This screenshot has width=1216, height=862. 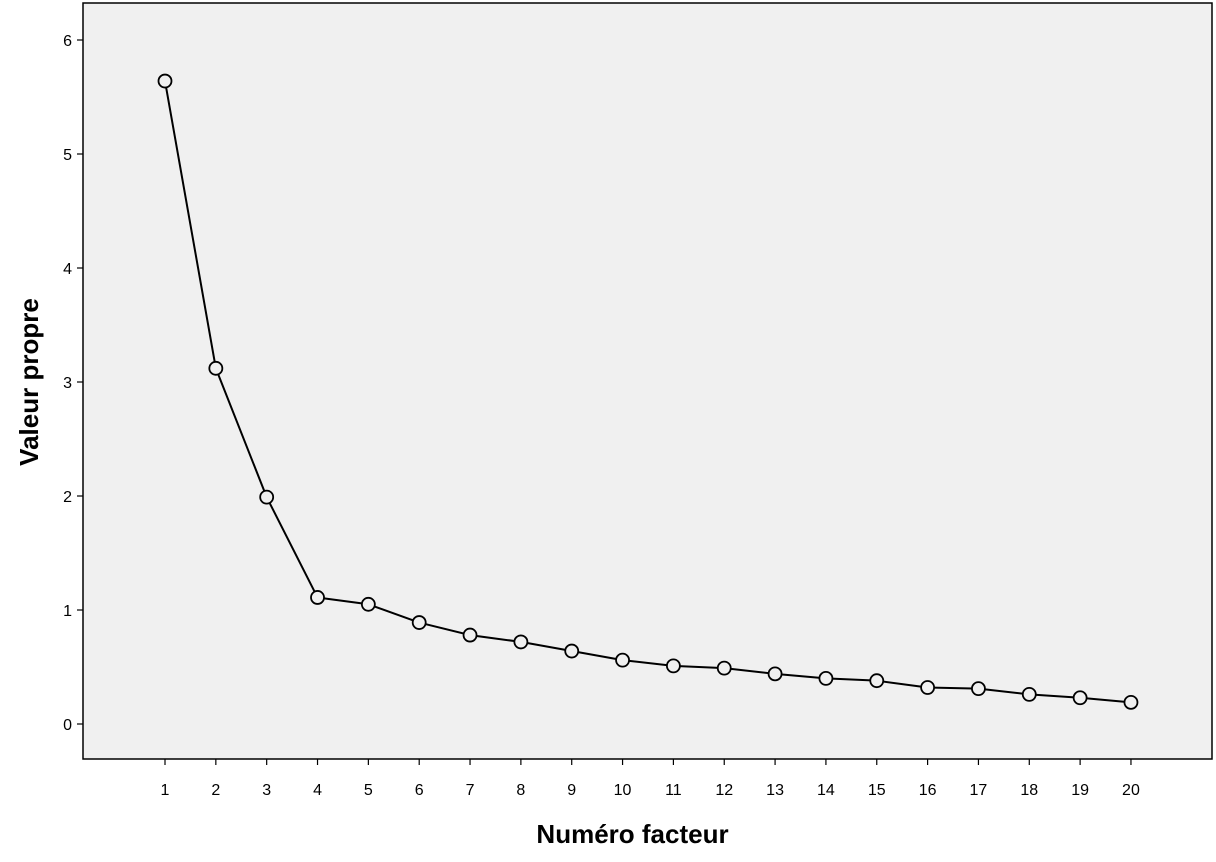 I want to click on x-tick-label: 1, so click(x=165, y=790).